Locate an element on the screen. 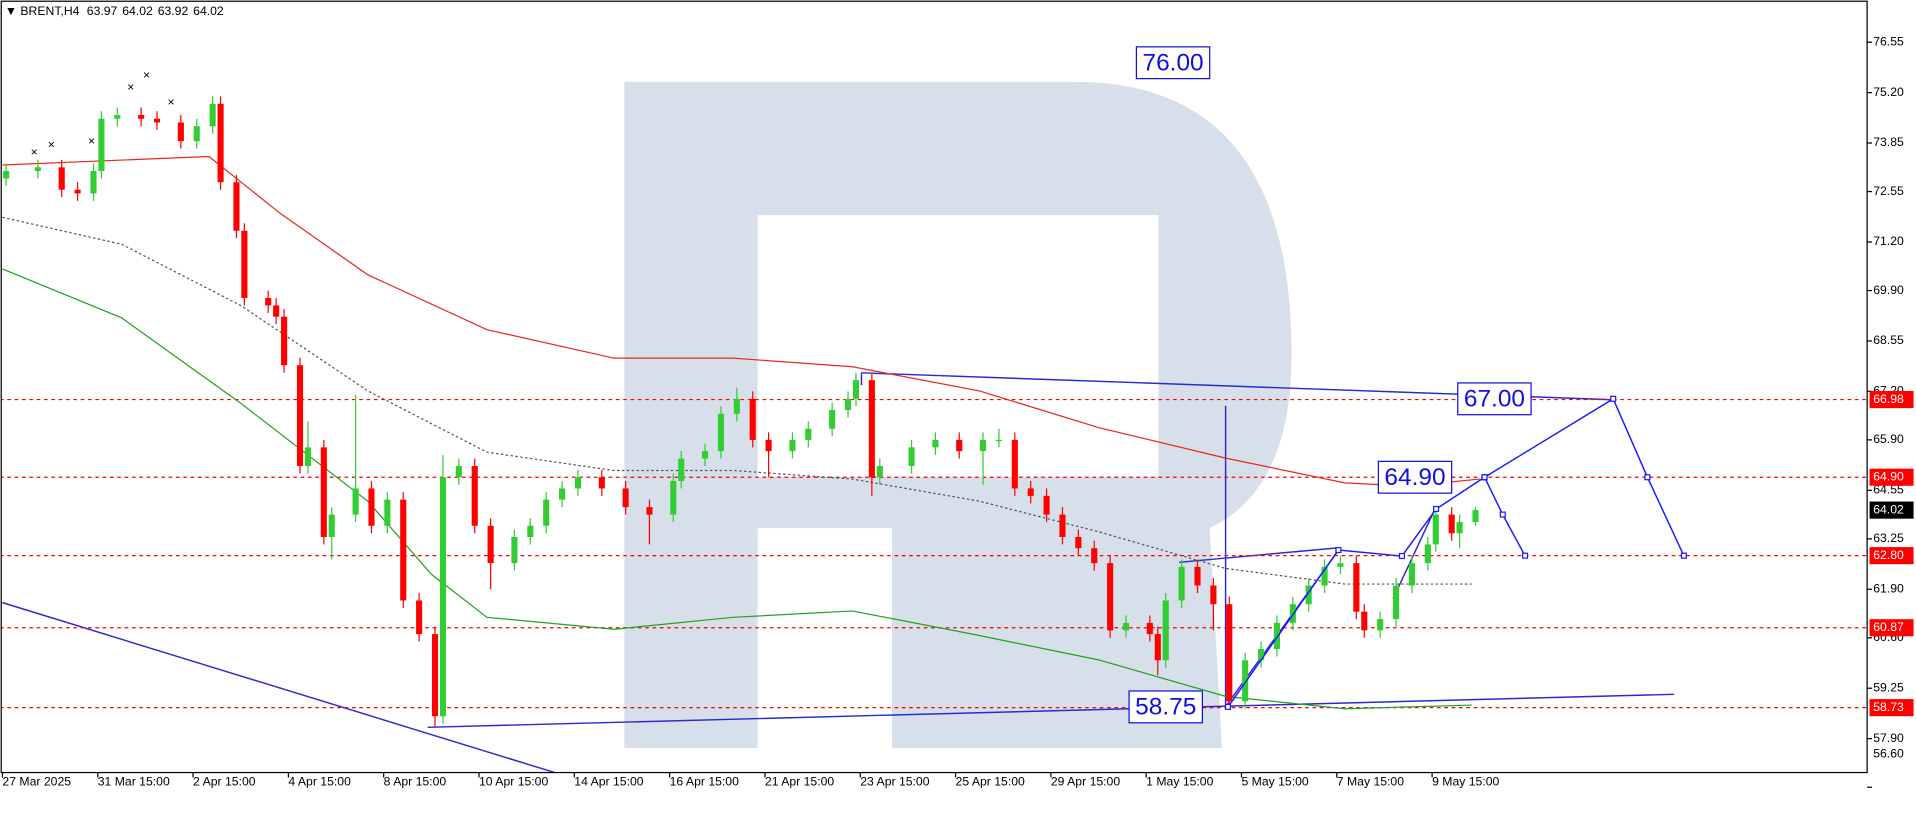  annotation-label: 76.00 is located at coordinates (1172, 62).